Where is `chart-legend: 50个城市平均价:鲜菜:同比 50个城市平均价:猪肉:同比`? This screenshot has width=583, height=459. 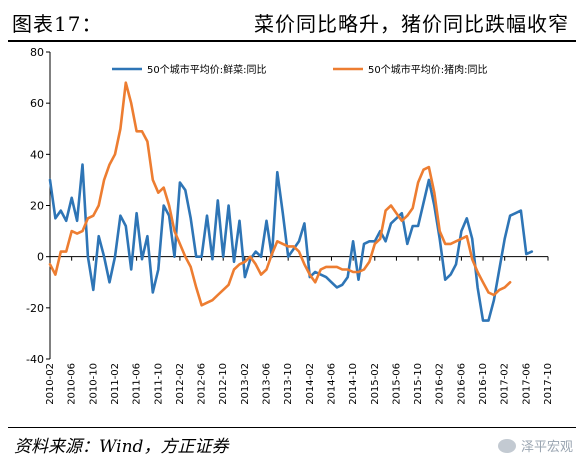 chart-legend: 50个城市平均价:鲜菜:同比 50个城市平均价:猪肉:同比 is located at coordinates (299, 69).